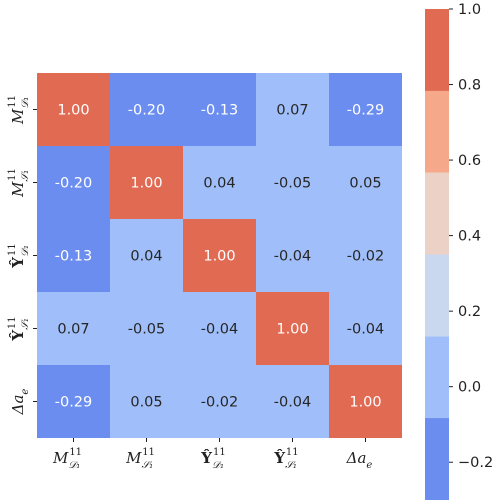 The height and width of the screenshot is (504, 504). I want to click on colorbar: 1.0 0.8 0.6 0.4 0.2 0.0 −0.2, so click(459, 251).